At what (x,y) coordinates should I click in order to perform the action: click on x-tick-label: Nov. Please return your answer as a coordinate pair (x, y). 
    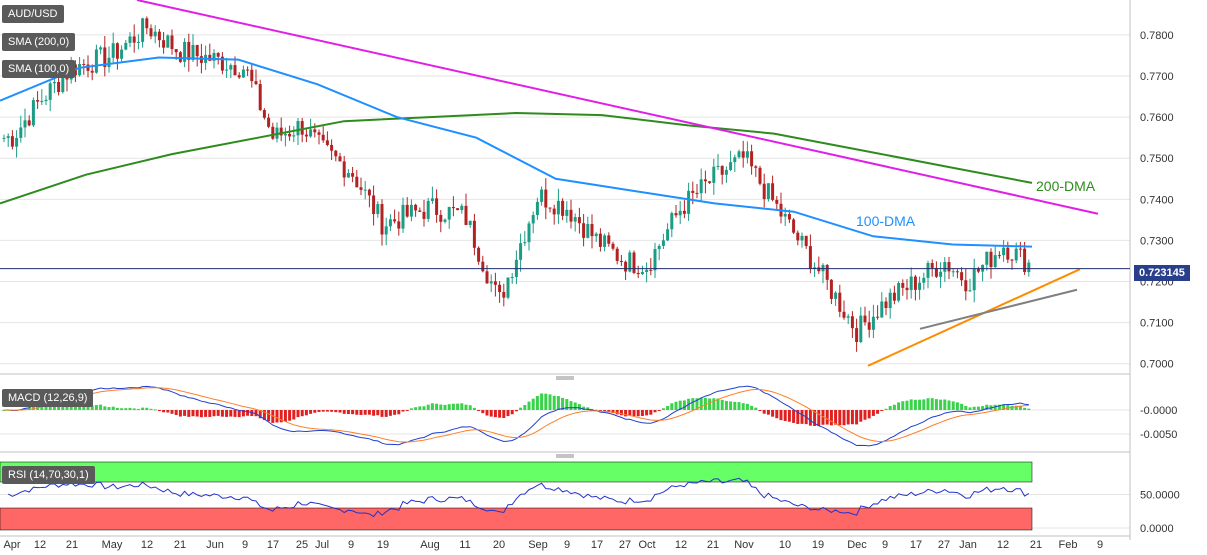
    Looking at the image, I should click on (744, 545).